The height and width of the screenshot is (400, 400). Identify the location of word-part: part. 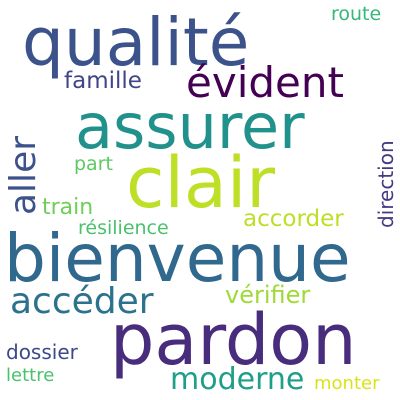
(93, 164).